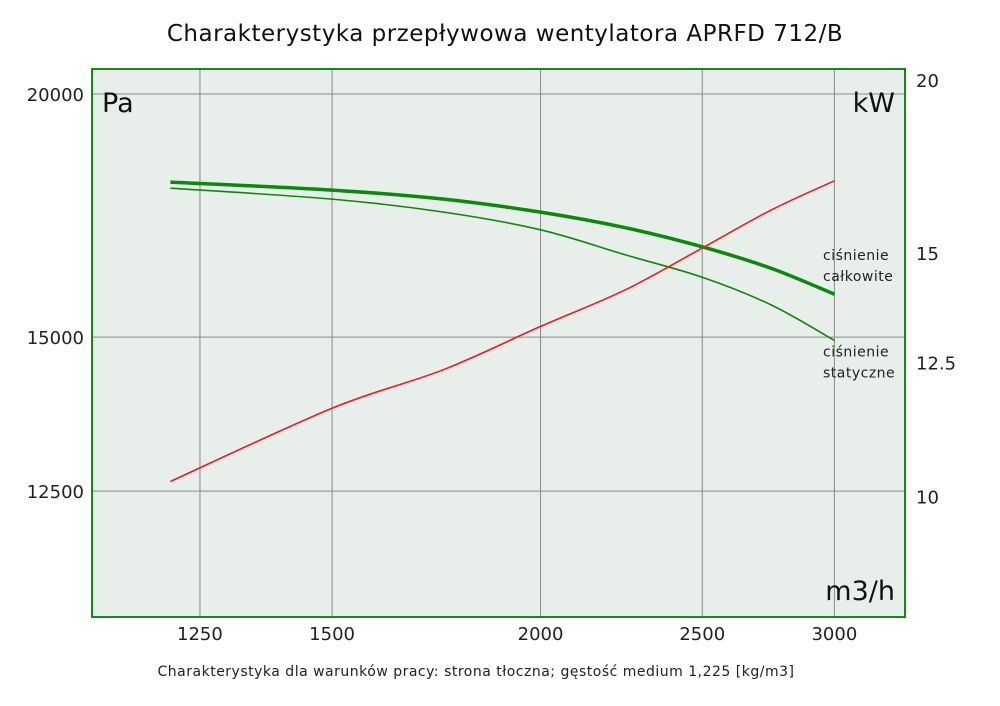  Describe the element at coordinates (859, 373) in the screenshot. I see `series-label: statyczne` at that location.